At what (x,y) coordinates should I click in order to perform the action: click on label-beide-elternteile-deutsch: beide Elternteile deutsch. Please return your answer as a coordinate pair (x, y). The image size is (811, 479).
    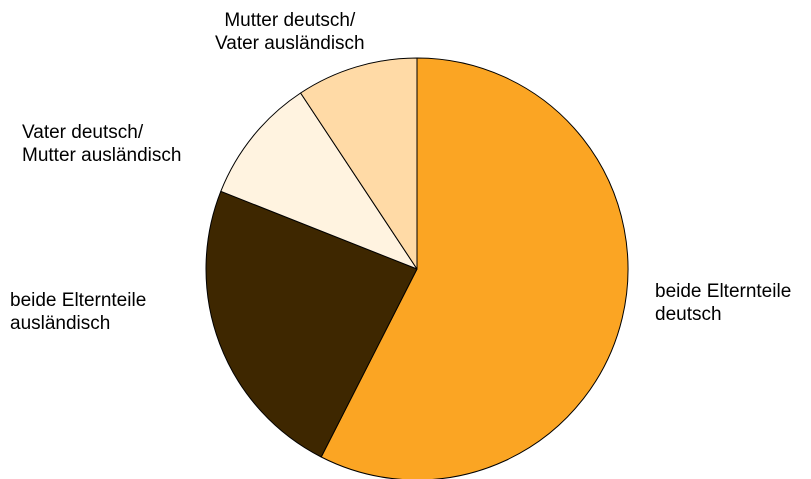
    Looking at the image, I should click on (723, 303).